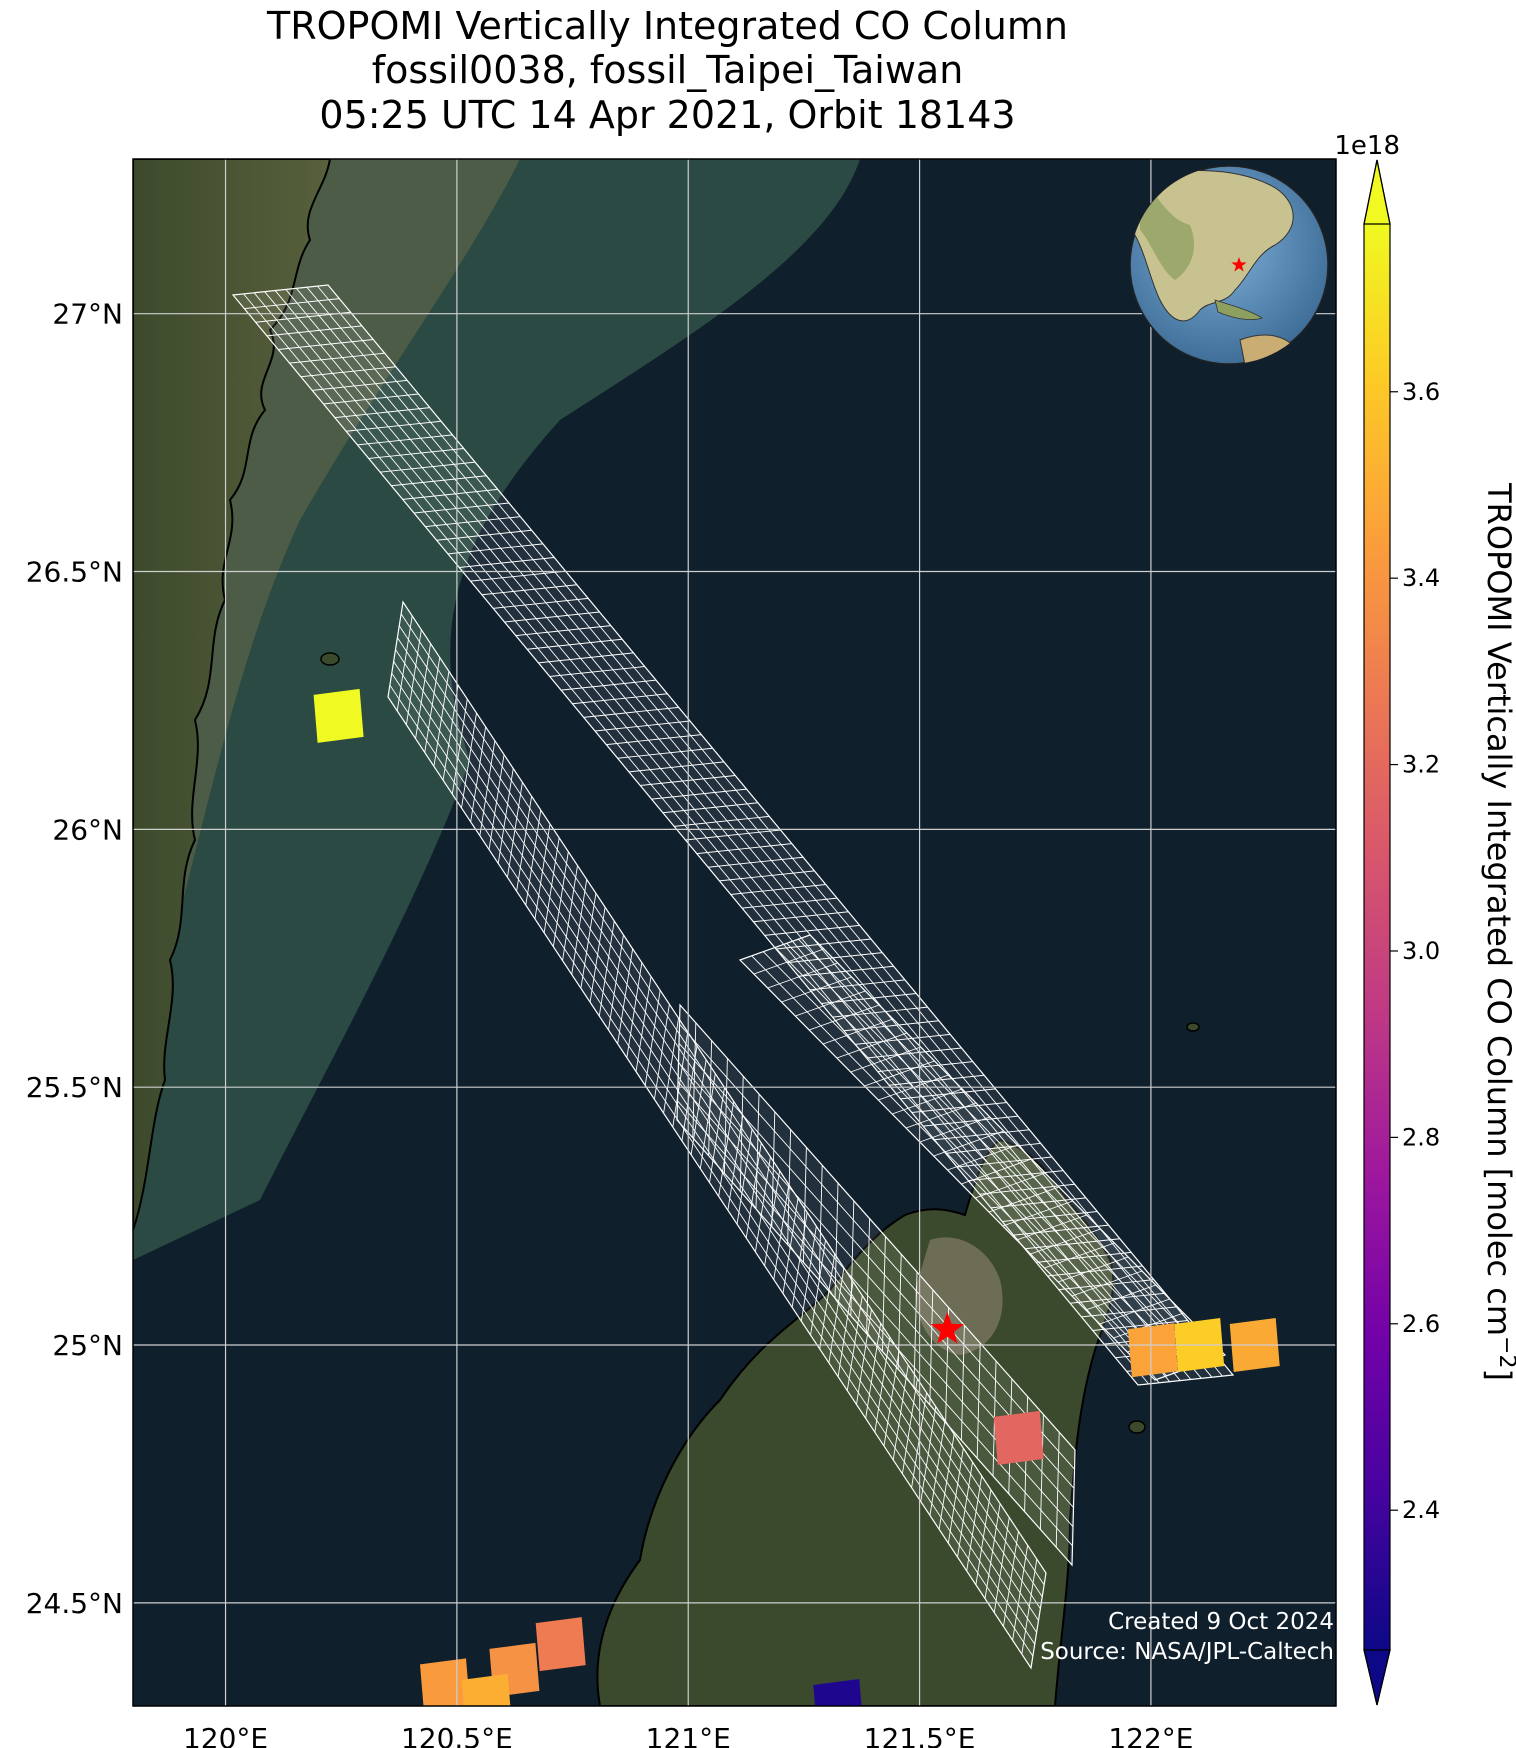  Describe the element at coordinates (74, 1087) in the screenshot. I see `lat-tick-label: 25.5°N` at that location.